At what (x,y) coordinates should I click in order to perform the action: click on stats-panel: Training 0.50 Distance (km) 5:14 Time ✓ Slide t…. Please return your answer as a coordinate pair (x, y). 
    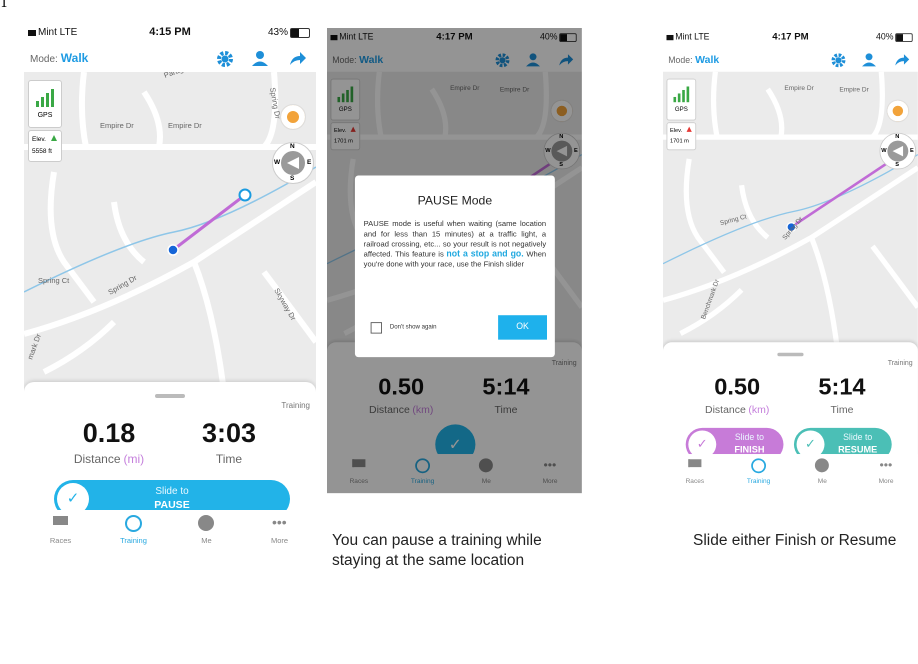
    Looking at the image, I should click on (790, 402).